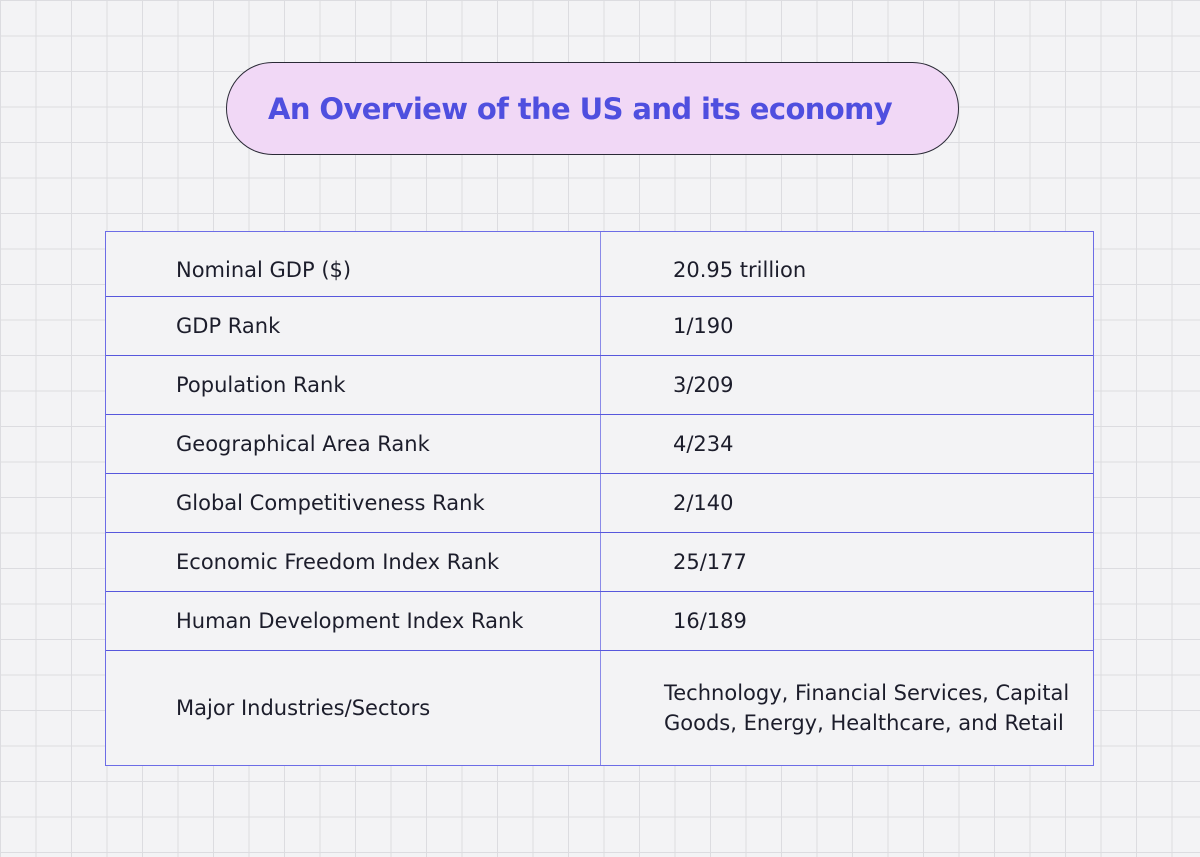  I want to click on table-row: Global Competitiveness Rank 2/140, so click(599, 502).